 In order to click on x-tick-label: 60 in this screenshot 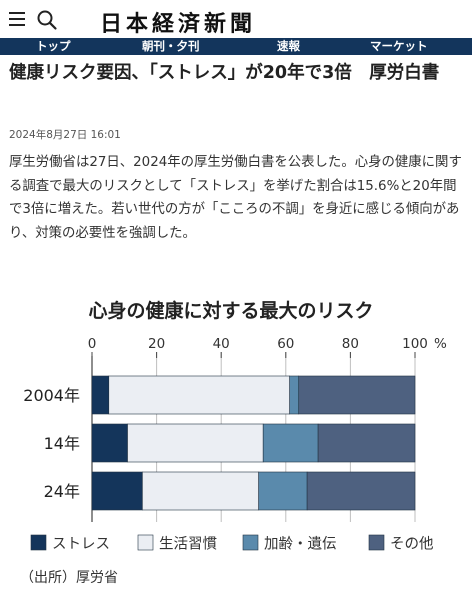, I will do `click(285, 344)`.